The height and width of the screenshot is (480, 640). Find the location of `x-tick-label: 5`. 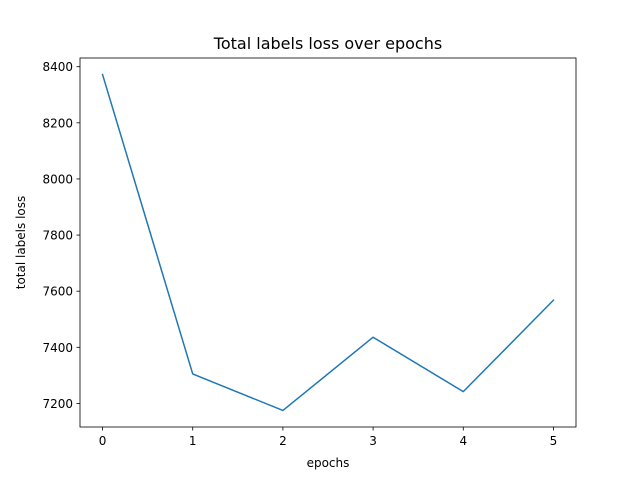

x-tick-label: 5 is located at coordinates (554, 441).